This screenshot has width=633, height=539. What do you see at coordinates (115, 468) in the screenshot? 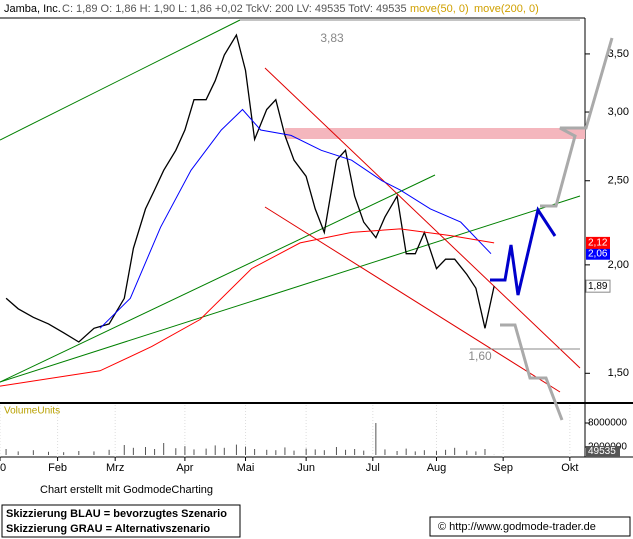
I see `x-tick-label: Mrz` at bounding box center [115, 468].